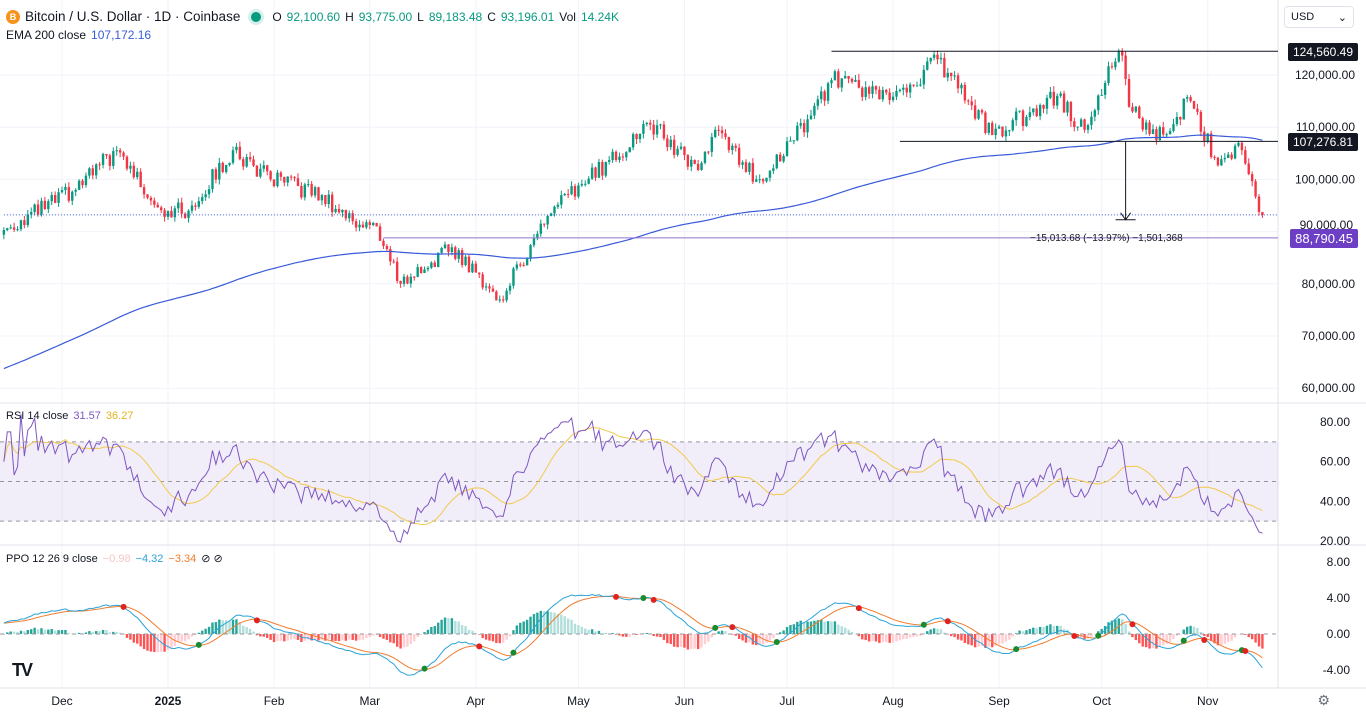 The image size is (1366, 714). I want to click on ppo-signal-value: −3.34, so click(182, 558).